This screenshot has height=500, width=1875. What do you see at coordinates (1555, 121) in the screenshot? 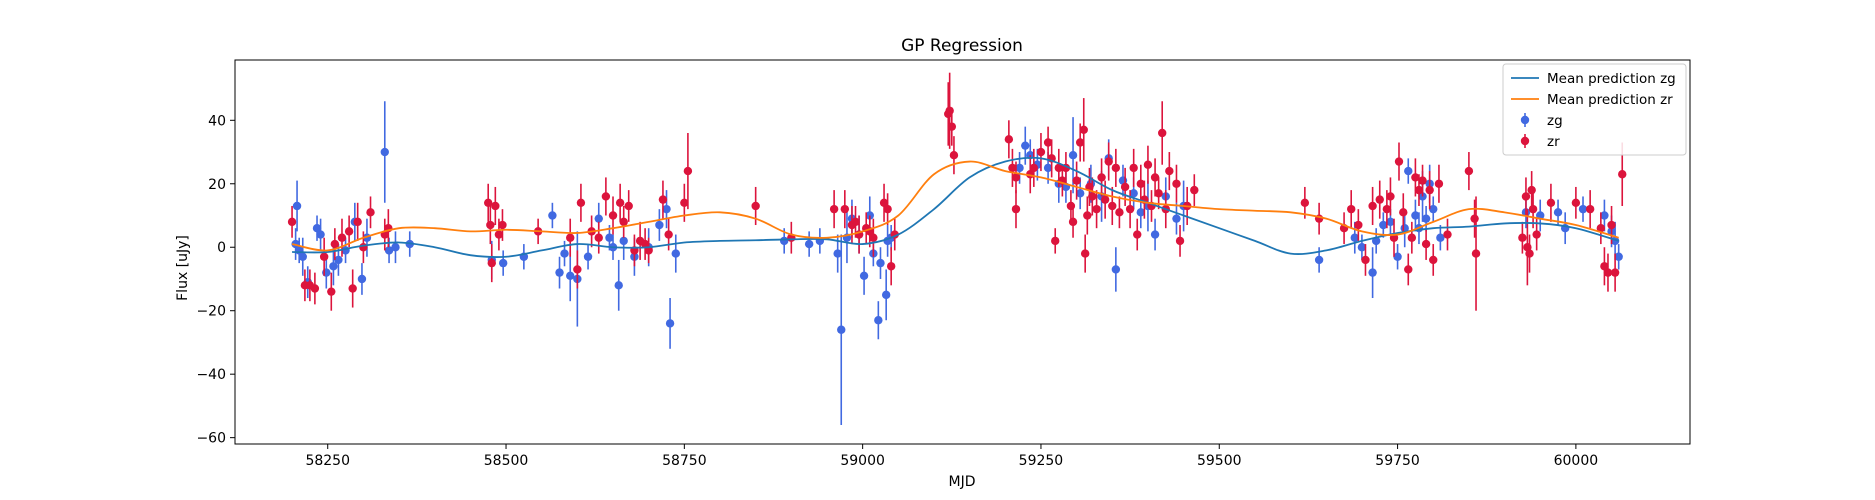
I see `legend-label: zg` at bounding box center [1555, 121].